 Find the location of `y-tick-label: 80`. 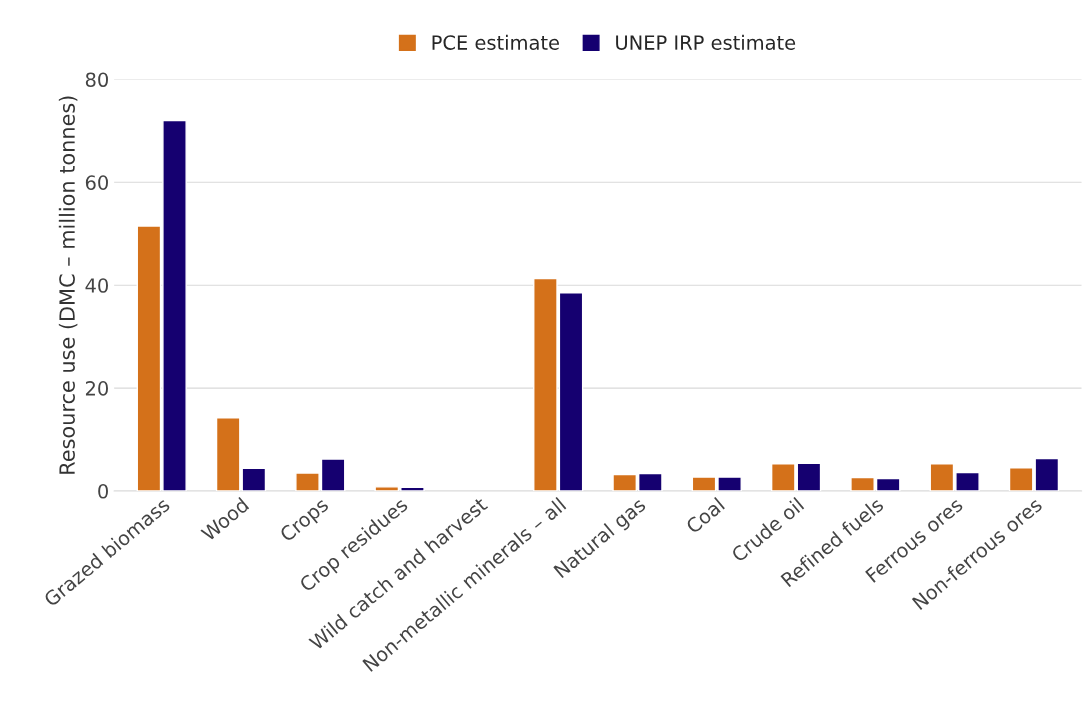

y-tick-label: 80 is located at coordinates (96, 80).